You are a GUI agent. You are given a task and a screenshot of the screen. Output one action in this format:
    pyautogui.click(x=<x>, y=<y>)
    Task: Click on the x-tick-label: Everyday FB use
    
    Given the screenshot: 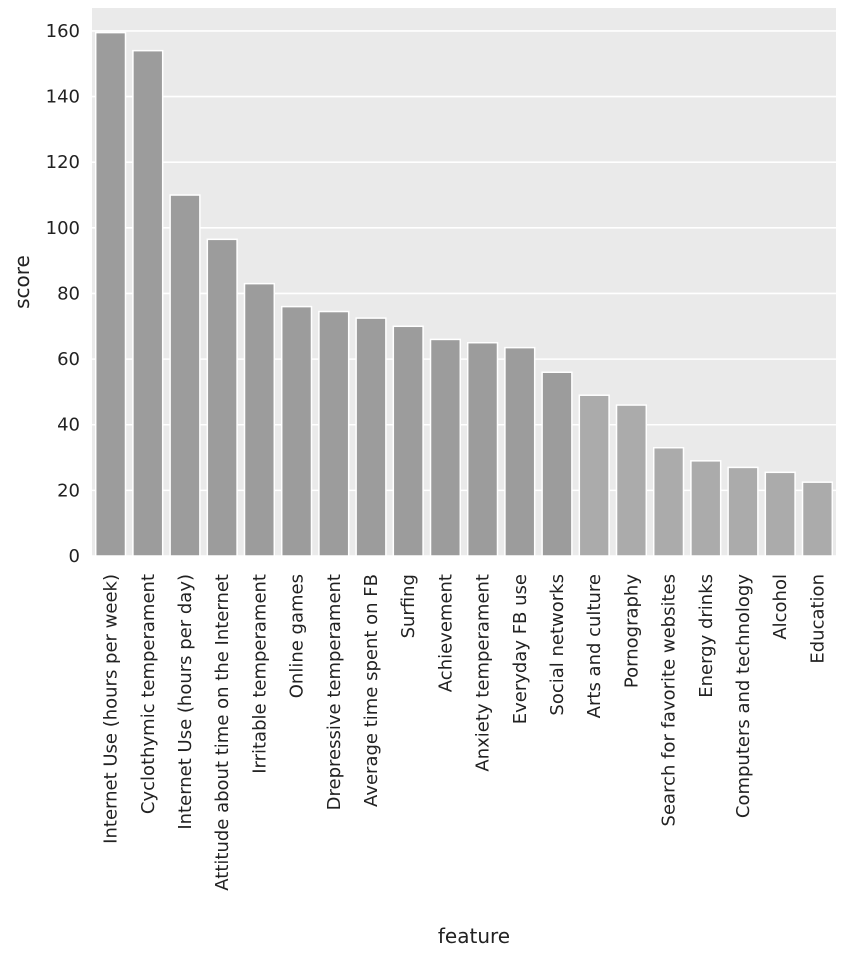 What is the action you would take?
    pyautogui.click(x=520, y=649)
    